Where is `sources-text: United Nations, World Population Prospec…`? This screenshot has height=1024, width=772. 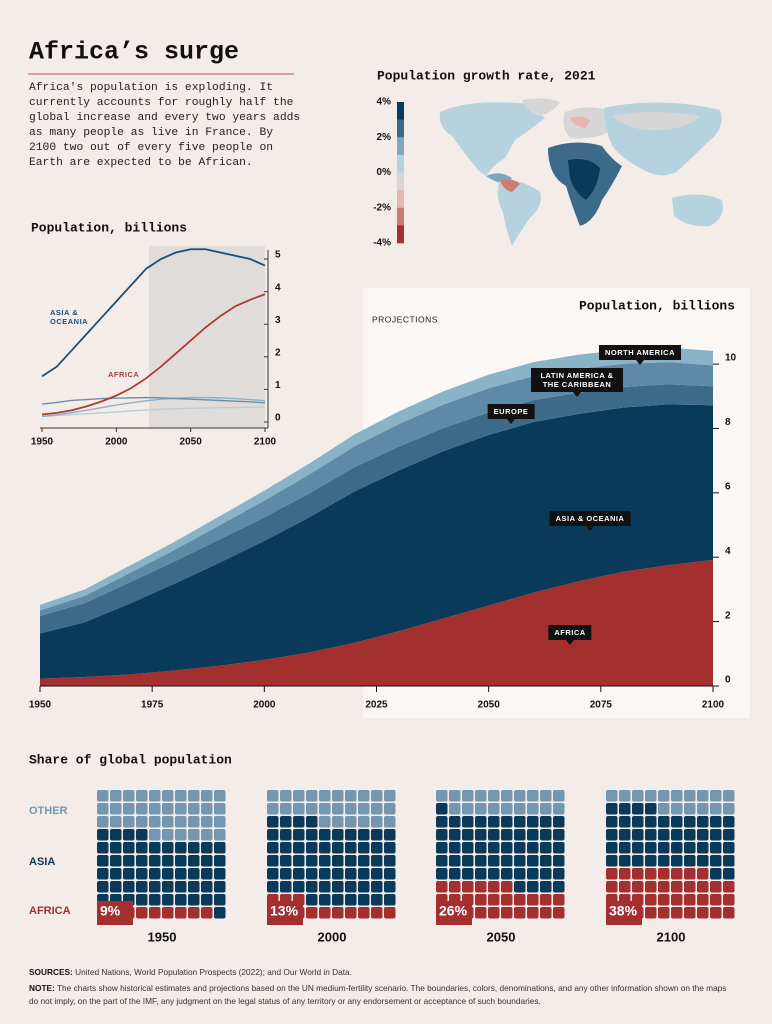 sources-text: United Nations, World Population Prospec… is located at coordinates (213, 972).